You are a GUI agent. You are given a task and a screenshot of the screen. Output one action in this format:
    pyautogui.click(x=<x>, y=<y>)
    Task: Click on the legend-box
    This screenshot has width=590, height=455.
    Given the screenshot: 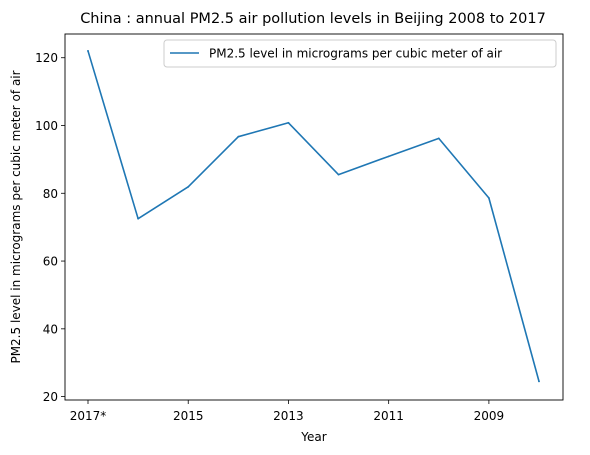 What is the action you would take?
    pyautogui.click(x=360, y=53)
    